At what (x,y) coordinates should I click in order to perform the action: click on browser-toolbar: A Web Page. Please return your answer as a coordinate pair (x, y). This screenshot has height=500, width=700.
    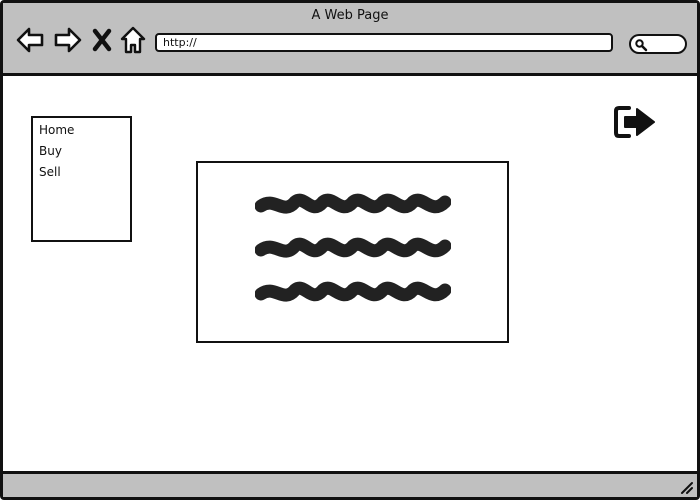
    Looking at the image, I should click on (350, 39).